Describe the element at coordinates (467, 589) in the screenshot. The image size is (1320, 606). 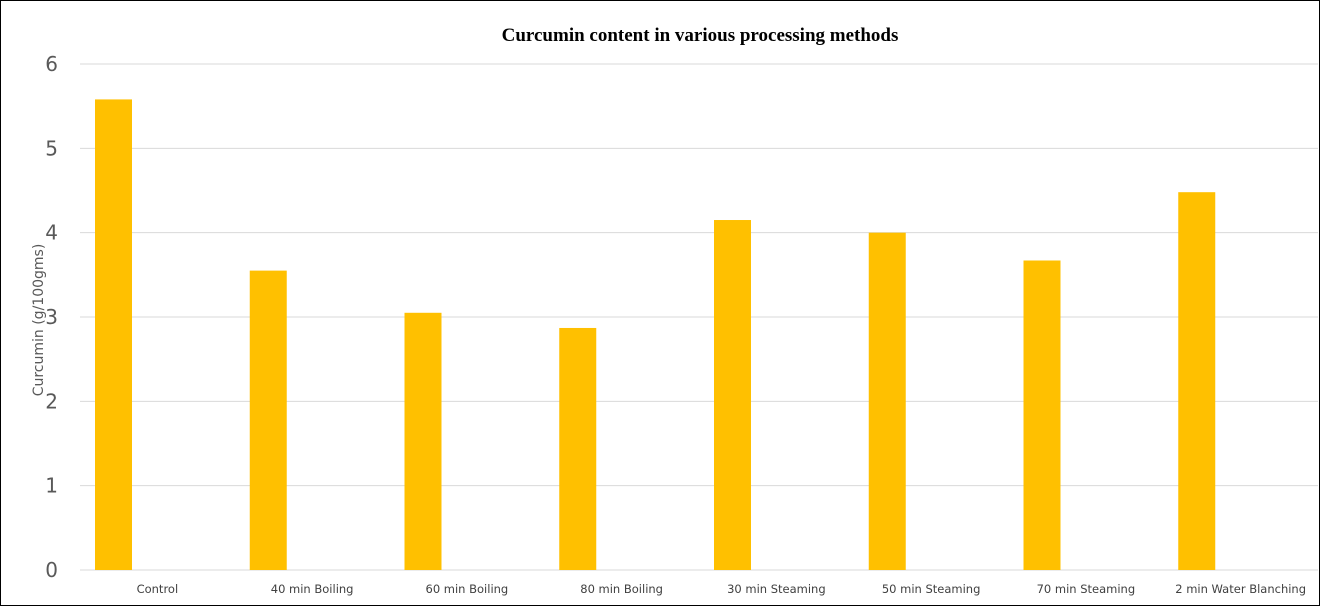
I see `x-tick-label: 60 min Boiling` at that location.